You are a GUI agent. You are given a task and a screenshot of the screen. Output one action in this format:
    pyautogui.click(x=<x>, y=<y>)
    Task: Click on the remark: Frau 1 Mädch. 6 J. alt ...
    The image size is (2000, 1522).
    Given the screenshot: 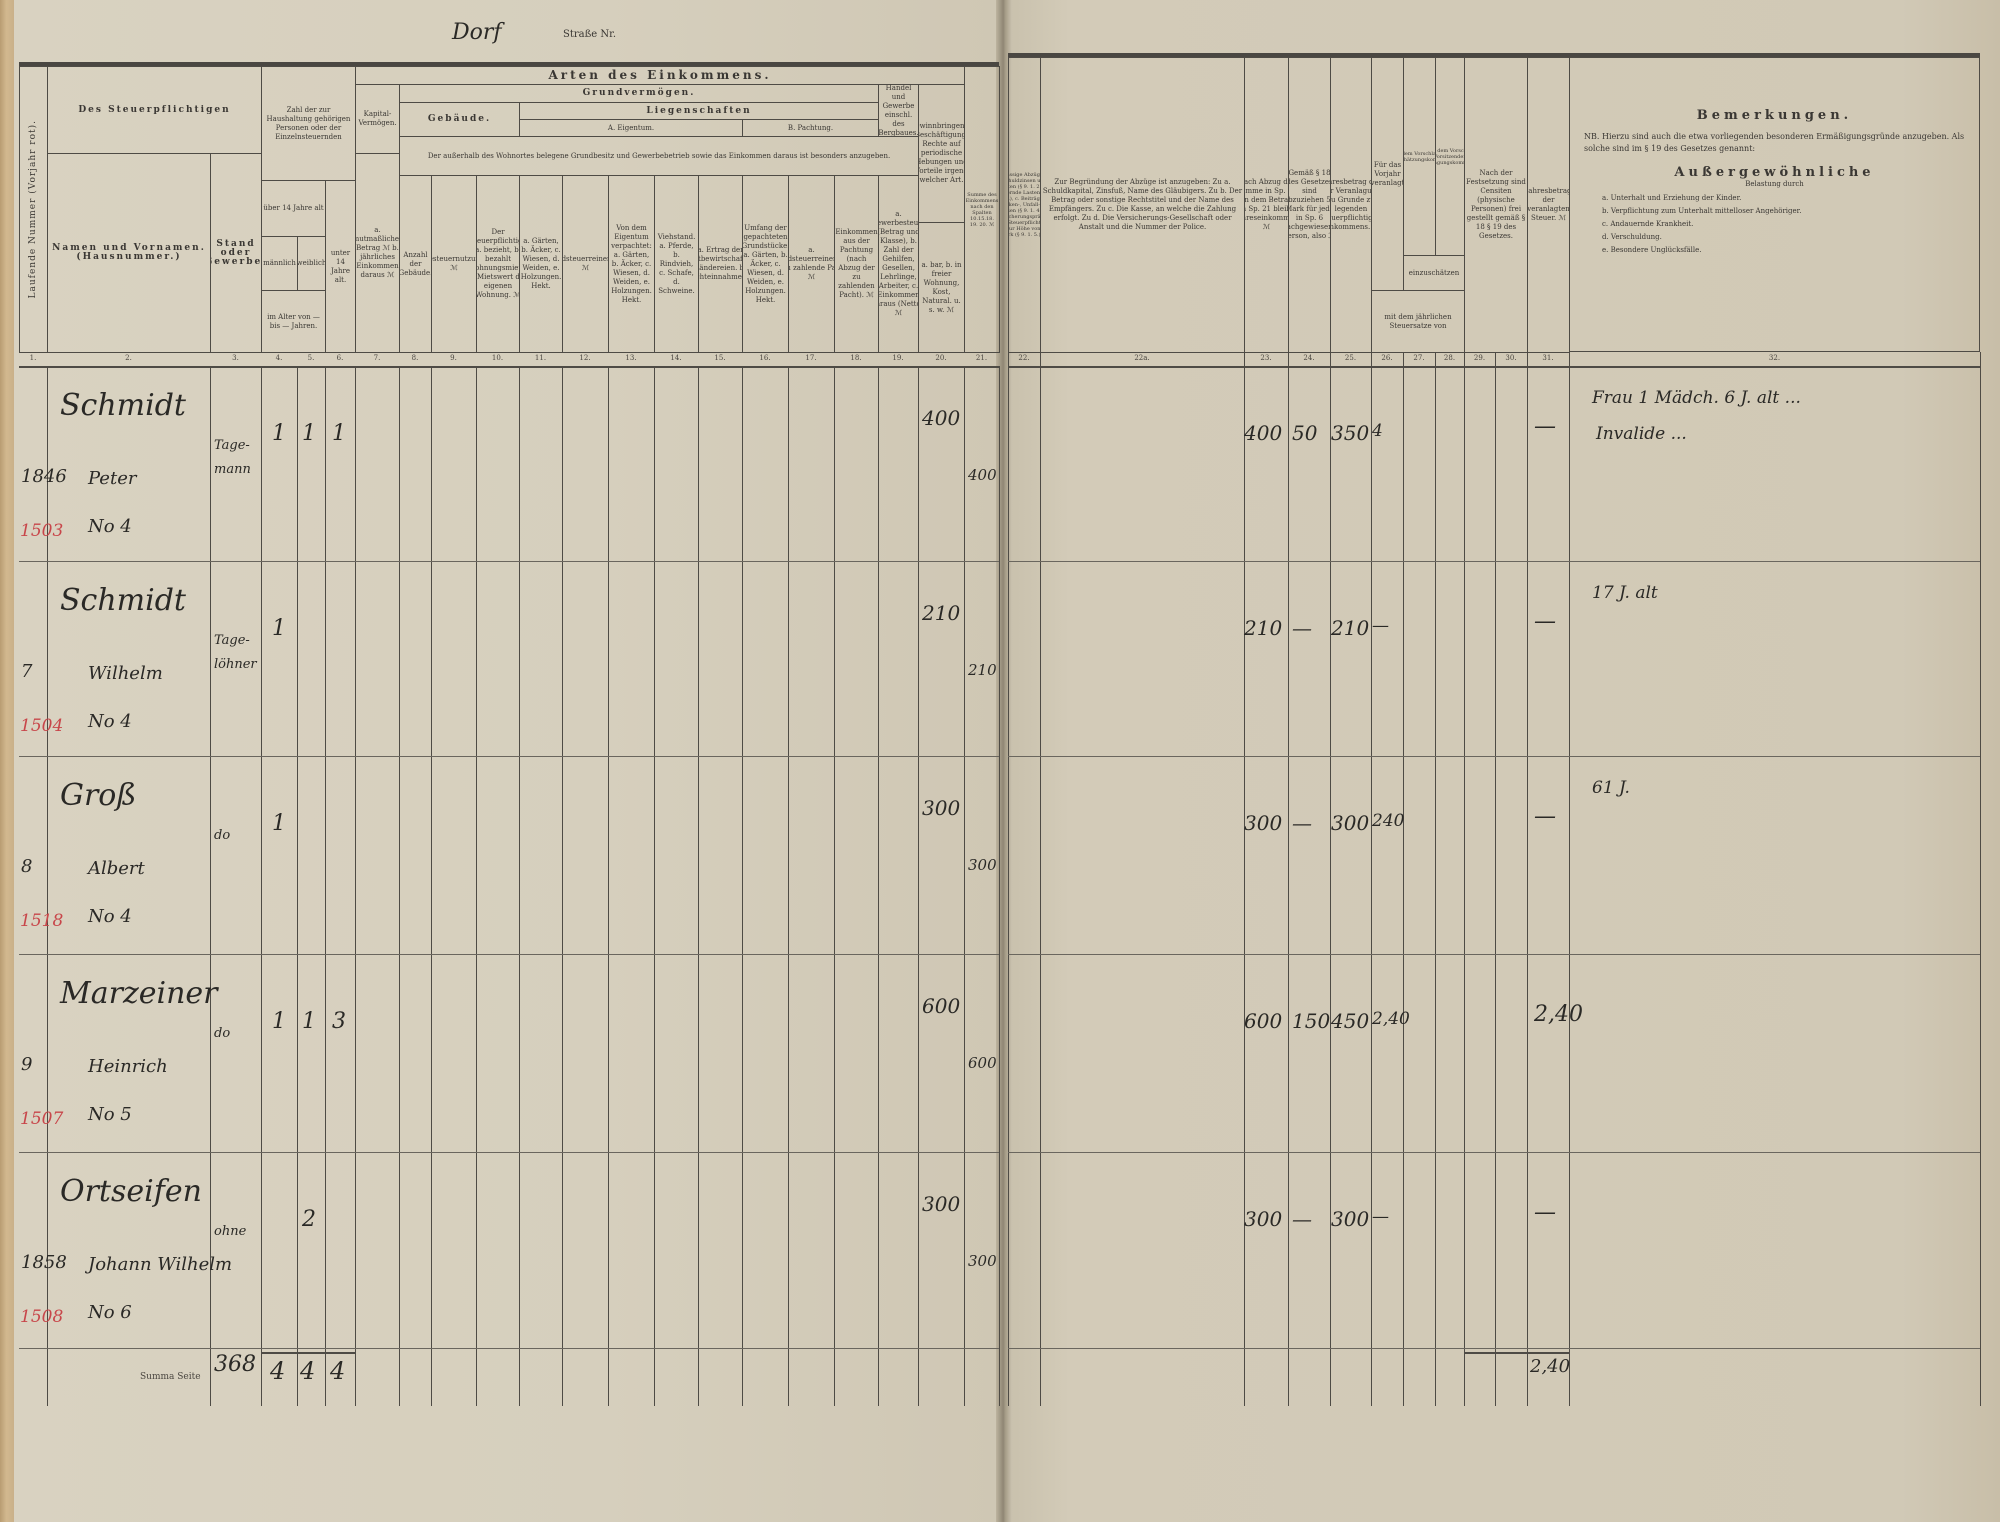 What is the action you would take?
    pyautogui.click(x=1696, y=398)
    